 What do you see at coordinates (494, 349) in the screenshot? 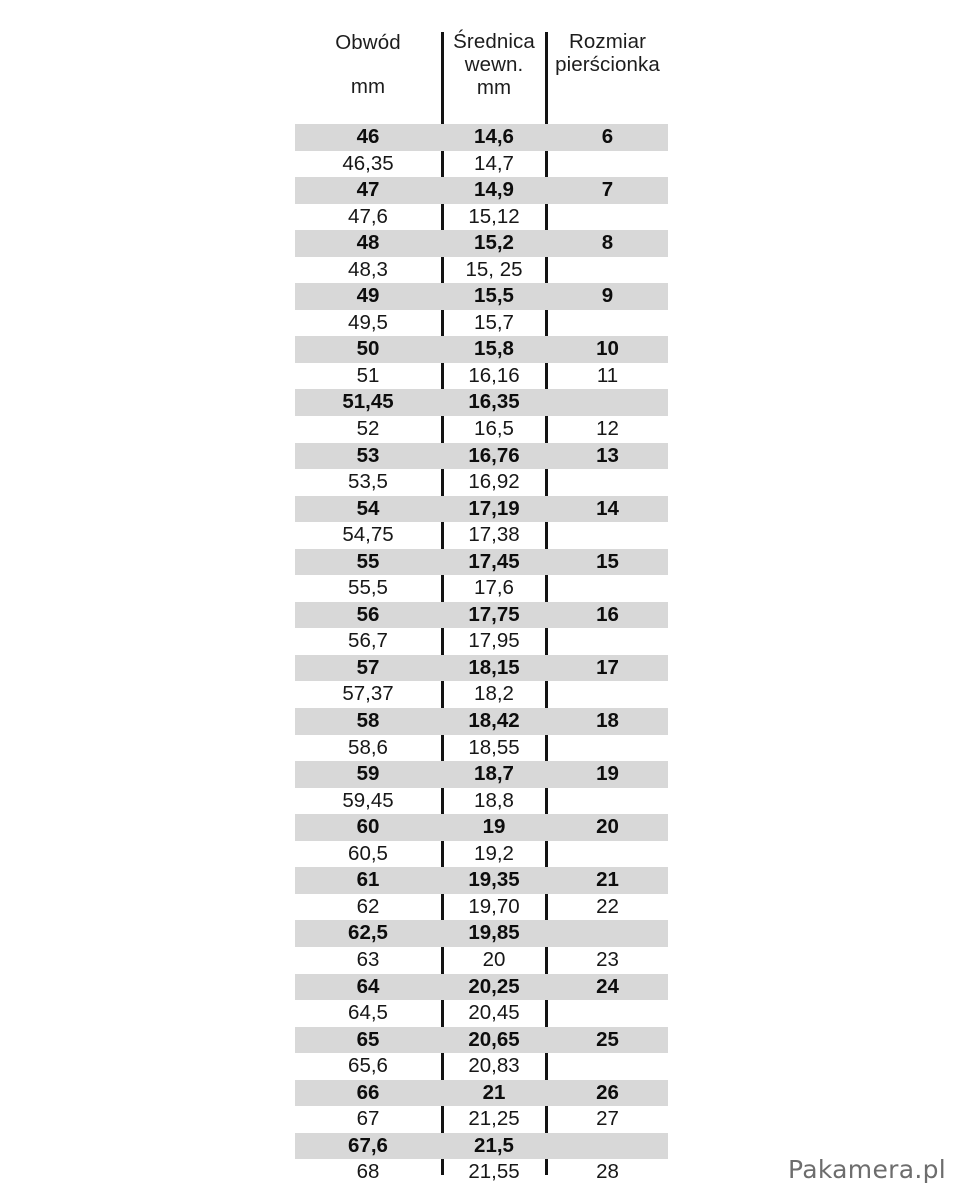
I see `cell-srednica: 15,8` at bounding box center [494, 349].